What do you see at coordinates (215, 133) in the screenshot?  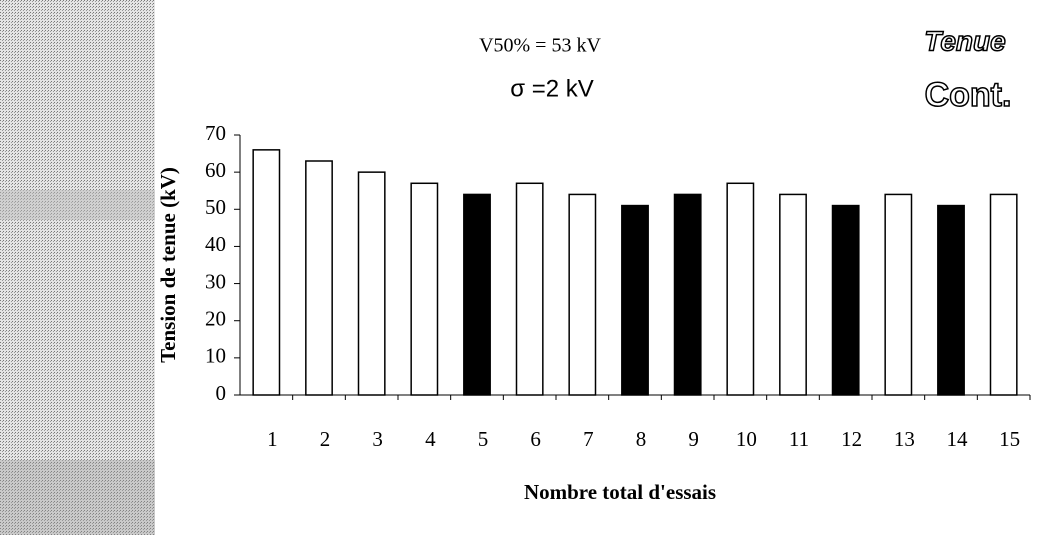 I see `y-tick-label: 70` at bounding box center [215, 133].